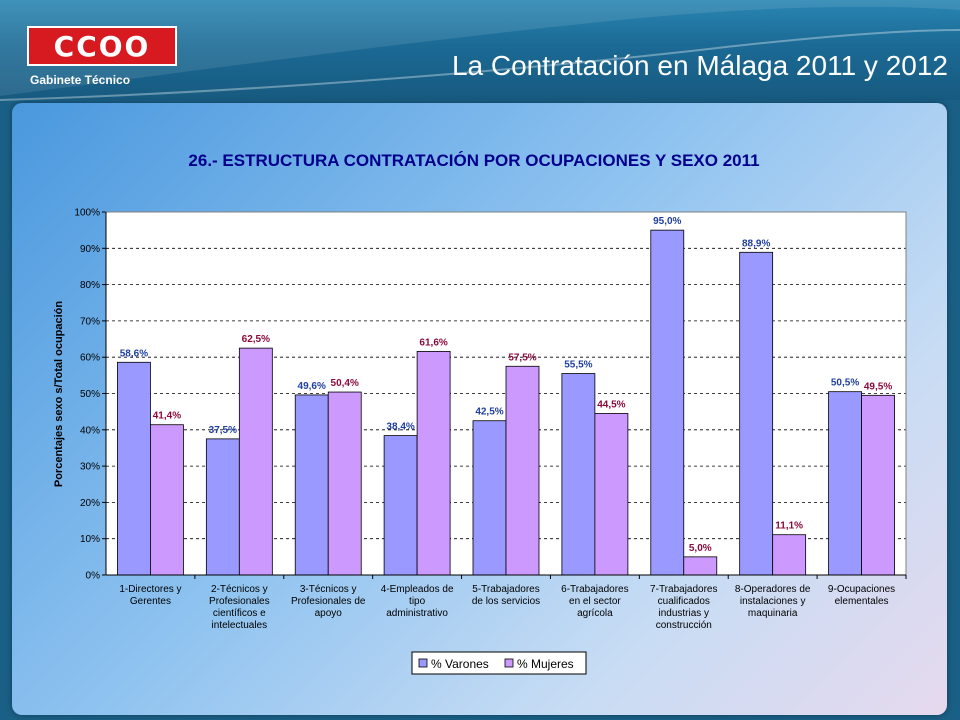  What do you see at coordinates (150, 601) in the screenshot?
I see `category-label-line: Gerentes` at bounding box center [150, 601].